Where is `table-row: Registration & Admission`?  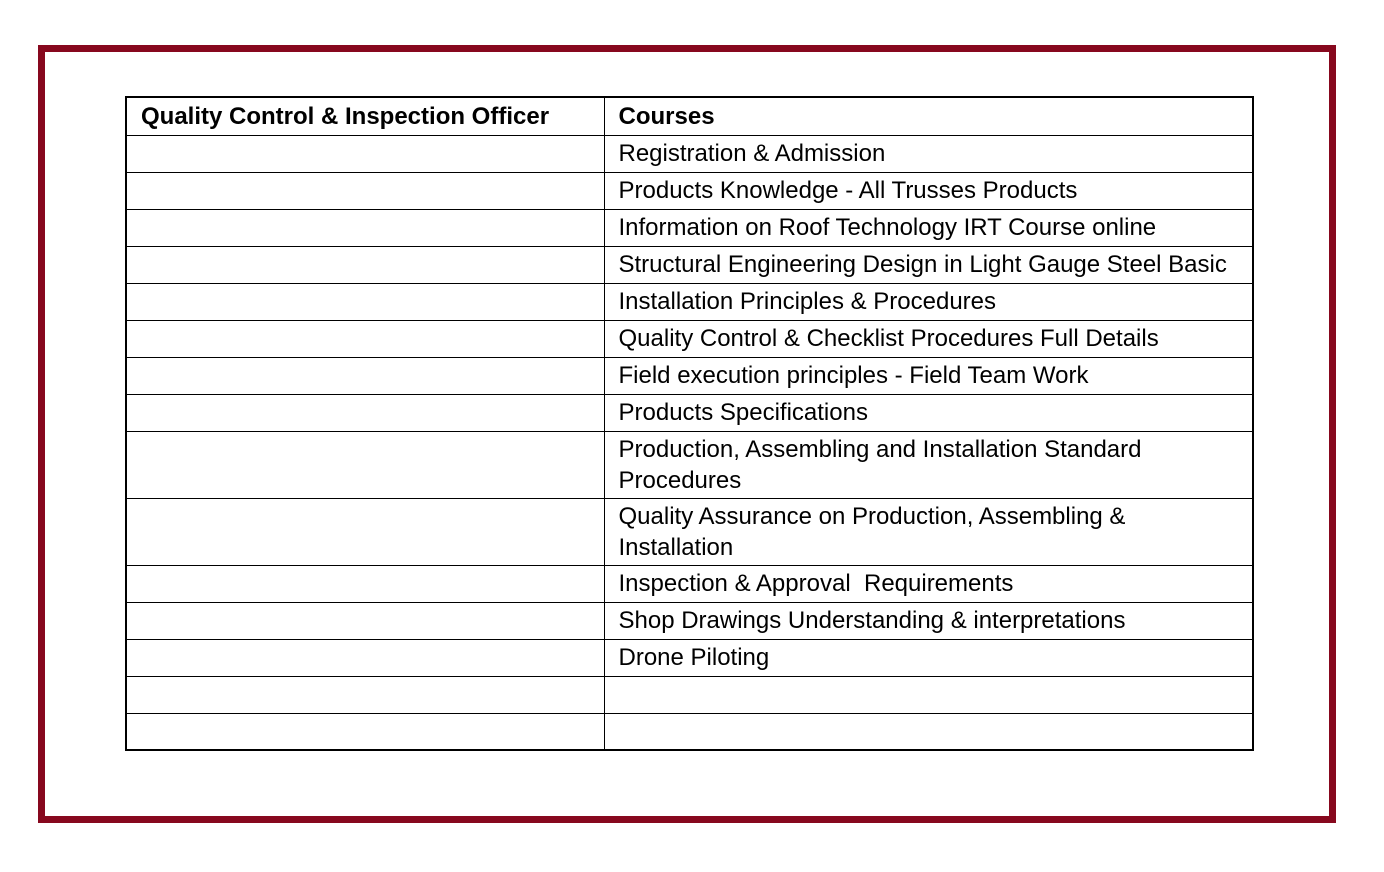
table-row: Registration & Admission is located at coordinates (689, 153).